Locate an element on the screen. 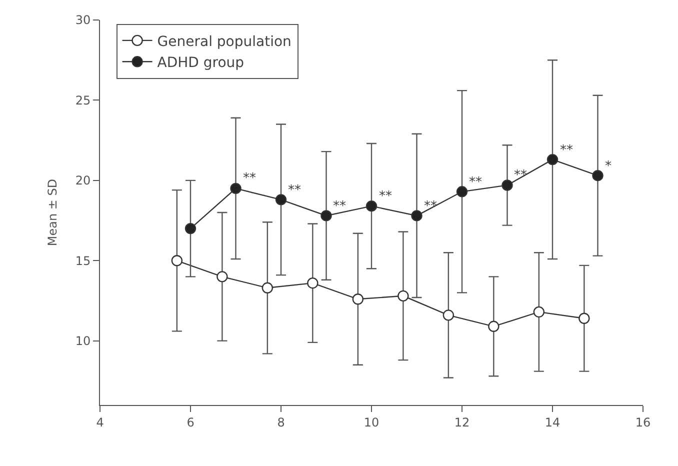  legend-label: General population is located at coordinates (224, 42).